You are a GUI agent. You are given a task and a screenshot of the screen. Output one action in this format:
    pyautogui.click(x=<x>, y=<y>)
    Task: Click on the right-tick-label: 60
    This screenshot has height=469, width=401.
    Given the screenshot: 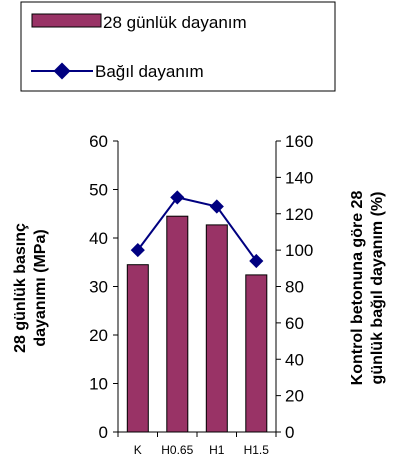 What is the action you would take?
    pyautogui.click(x=294, y=323)
    